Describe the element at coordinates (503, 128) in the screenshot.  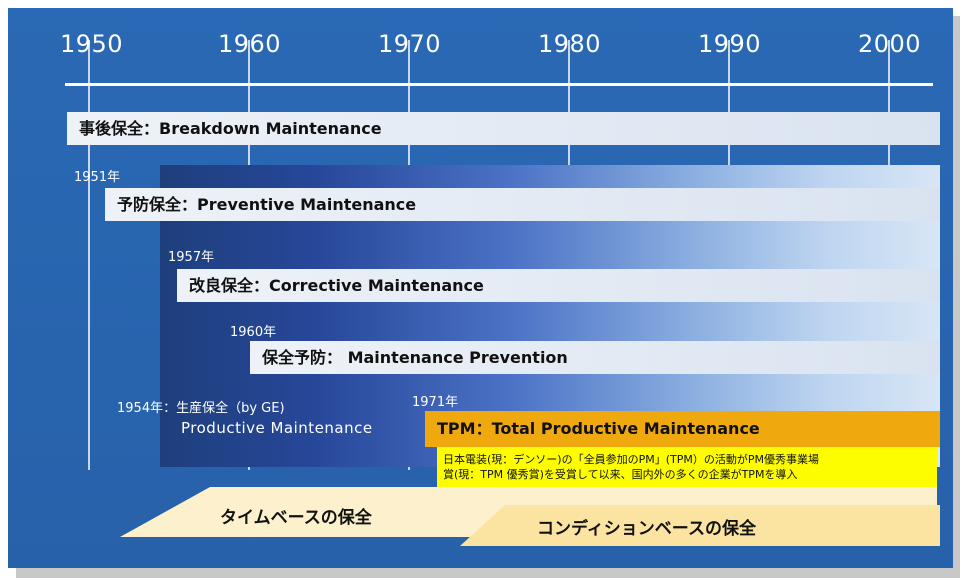
I see `bar-breakdown-maintenance: 事後保全：Breakdown Maintenance` at that location.